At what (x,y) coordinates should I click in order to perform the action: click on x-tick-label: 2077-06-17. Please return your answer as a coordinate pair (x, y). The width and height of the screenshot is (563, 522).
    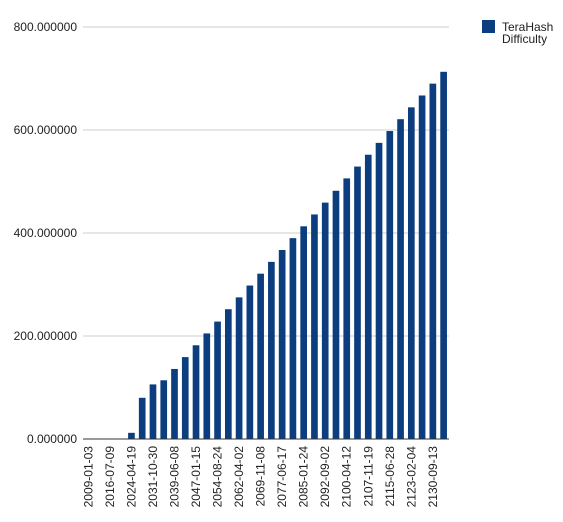
    Looking at the image, I should click on (282, 477).